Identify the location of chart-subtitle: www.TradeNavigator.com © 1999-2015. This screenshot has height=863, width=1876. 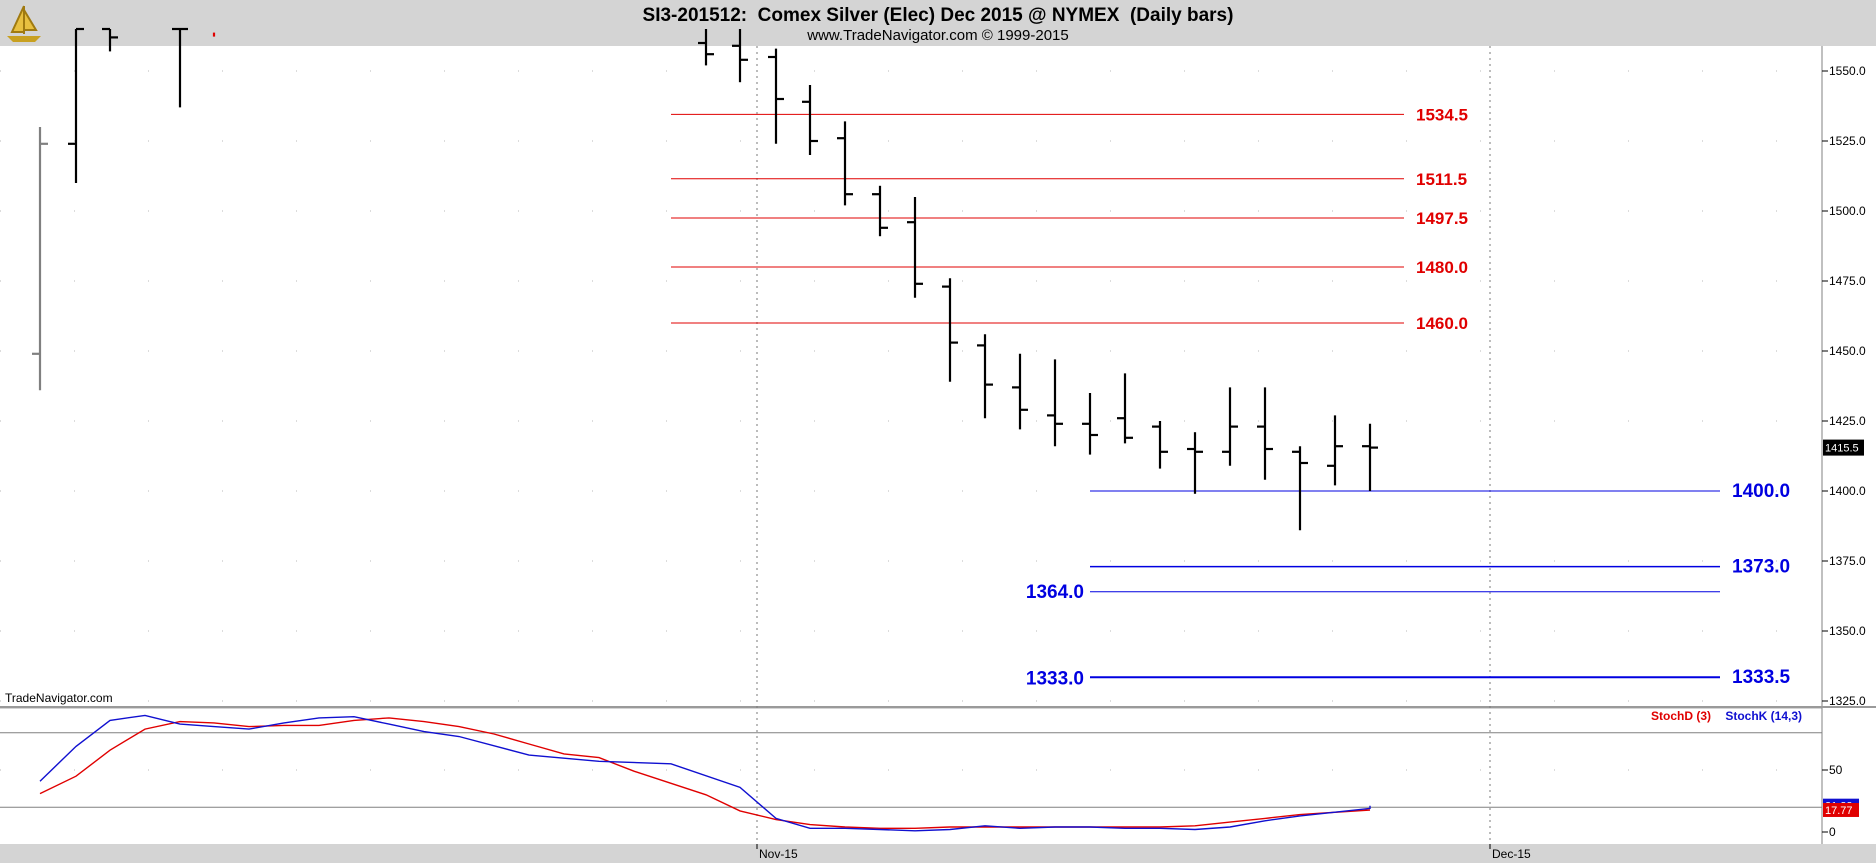
(937, 35).